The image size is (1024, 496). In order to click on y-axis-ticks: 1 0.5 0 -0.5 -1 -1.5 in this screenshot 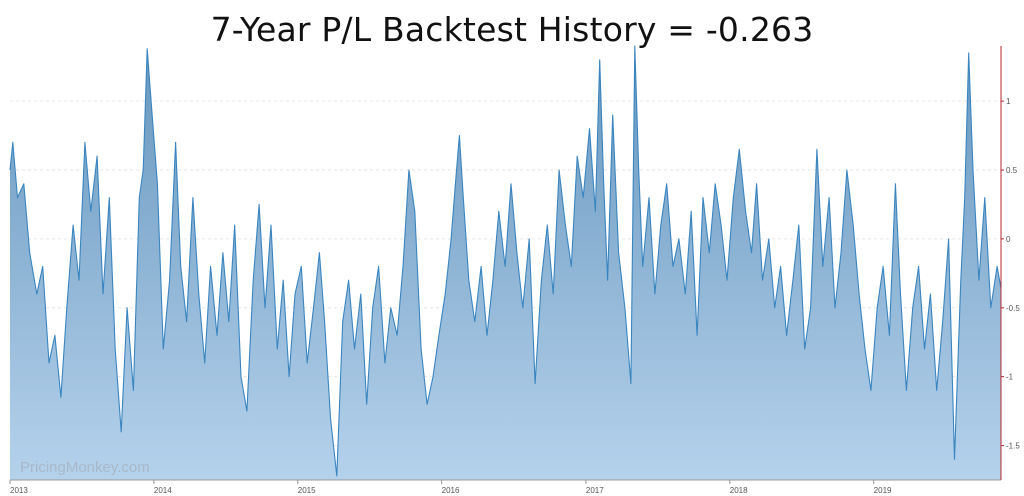, I will do `click(1010, 274)`.